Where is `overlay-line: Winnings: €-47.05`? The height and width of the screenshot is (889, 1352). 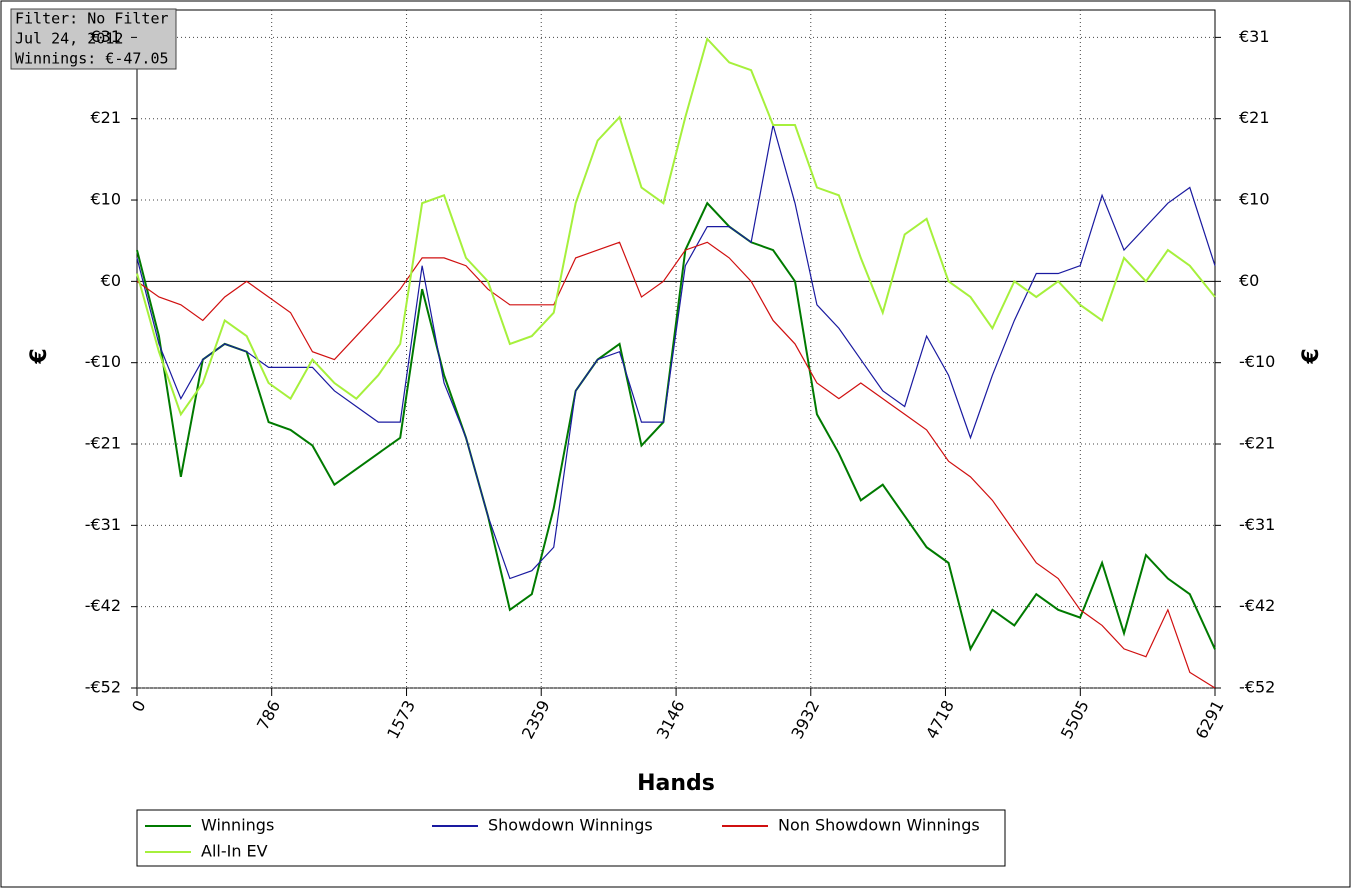 overlay-line: Winnings: €-47.05 is located at coordinates (92, 59).